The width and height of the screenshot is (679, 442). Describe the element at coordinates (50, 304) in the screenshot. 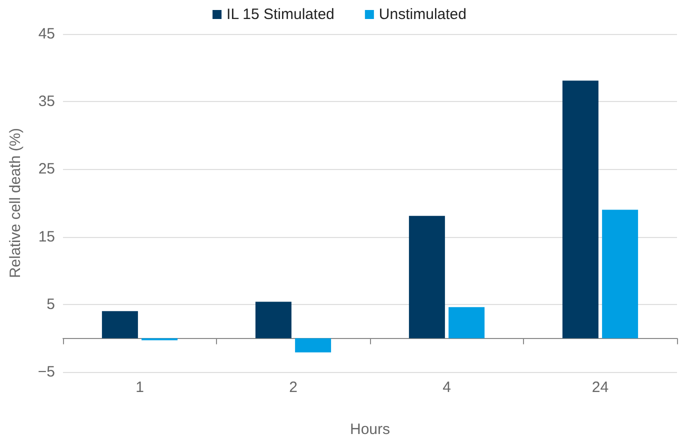

I see `y-tick-label: 5` at that location.